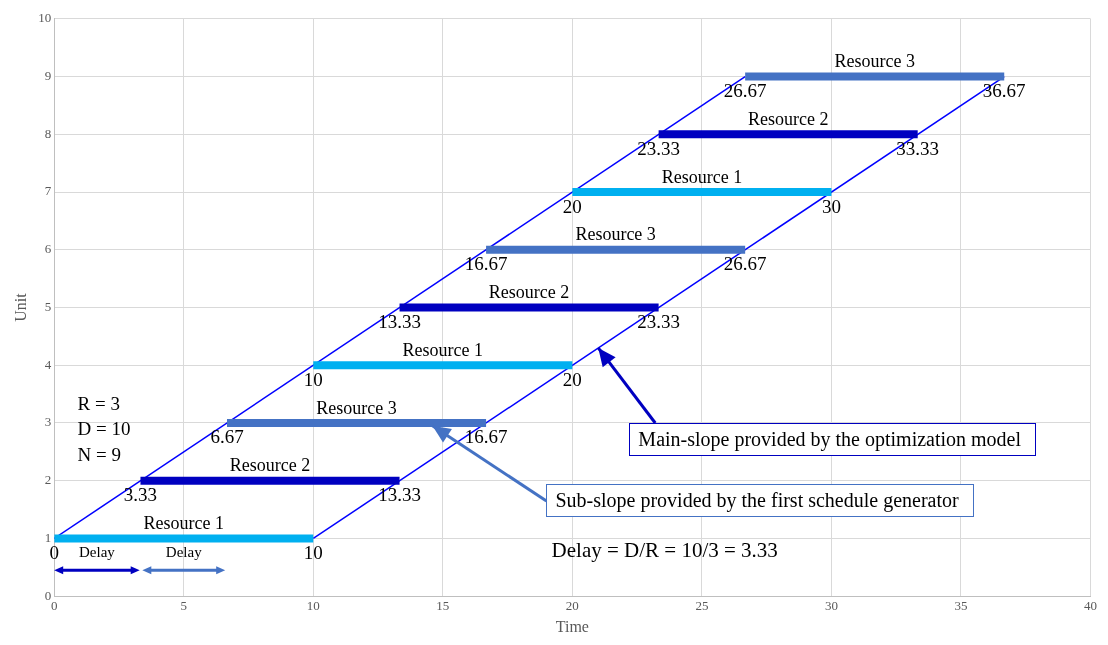 Image resolution: width=1108 pixels, height=645 pixels. What do you see at coordinates (48, 249) in the screenshot?
I see `y-tick-label: 6` at bounding box center [48, 249].